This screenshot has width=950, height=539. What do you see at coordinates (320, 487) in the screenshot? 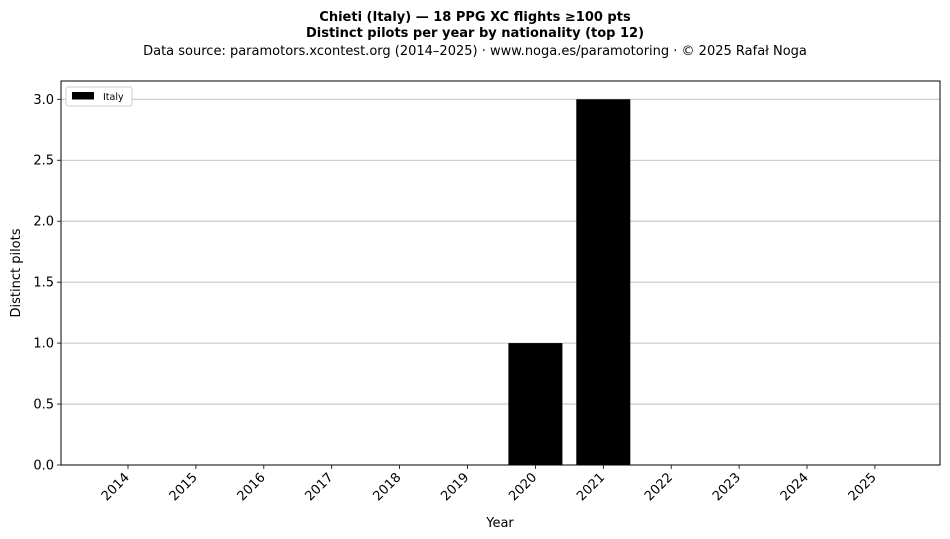
I see `x-tick-label: 2017` at bounding box center [320, 487].